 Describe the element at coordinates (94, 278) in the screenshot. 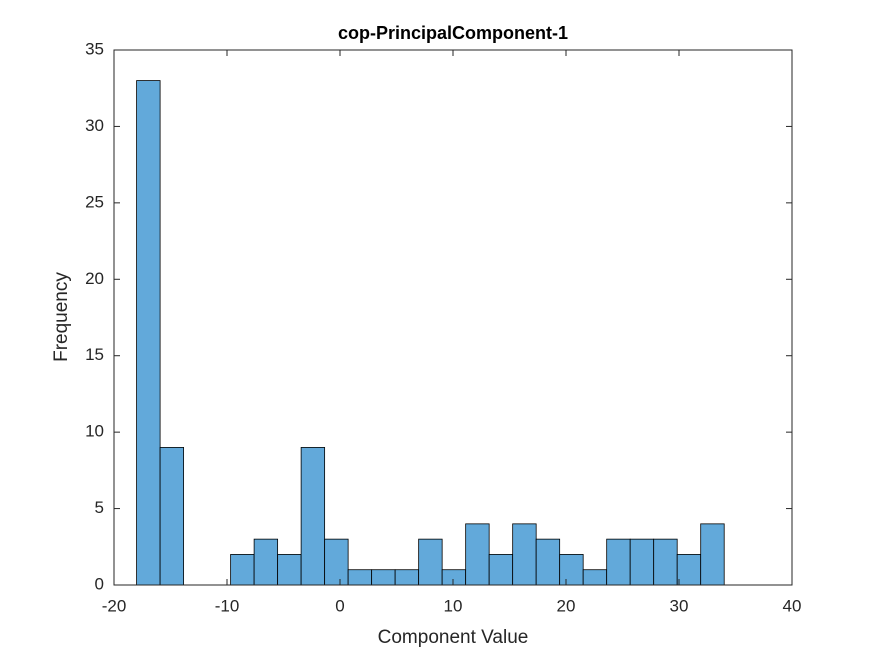

I see `y-tick-label: 20` at that location.